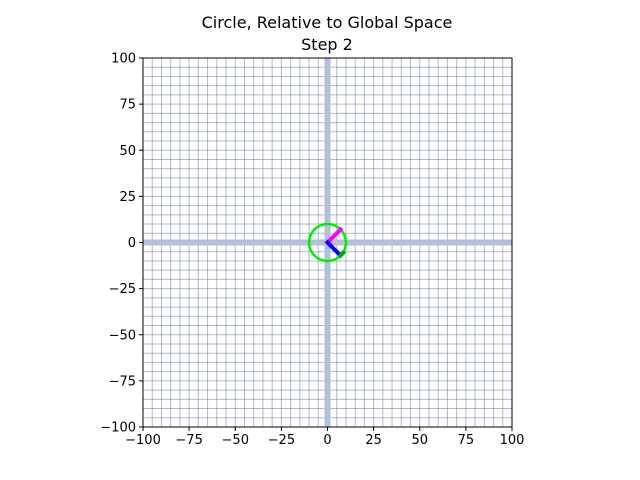 The width and height of the screenshot is (640, 480). What do you see at coordinates (127, 151) in the screenshot?
I see `y-tick-label: 50` at bounding box center [127, 151].